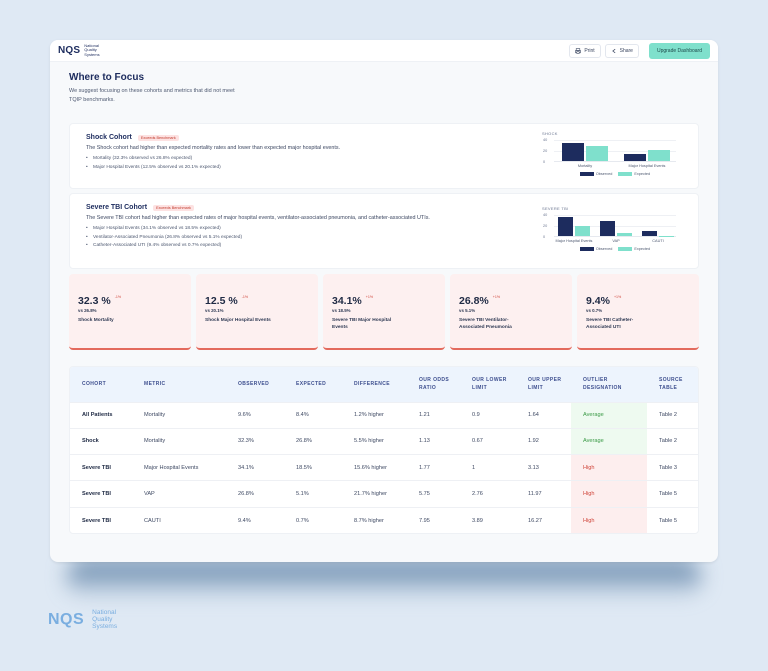 Image resolution: width=768 pixels, height=671 pixels. Describe the element at coordinates (214, 310) in the screenshot. I see `kpi-comparison: vs 20.1%` at that location.